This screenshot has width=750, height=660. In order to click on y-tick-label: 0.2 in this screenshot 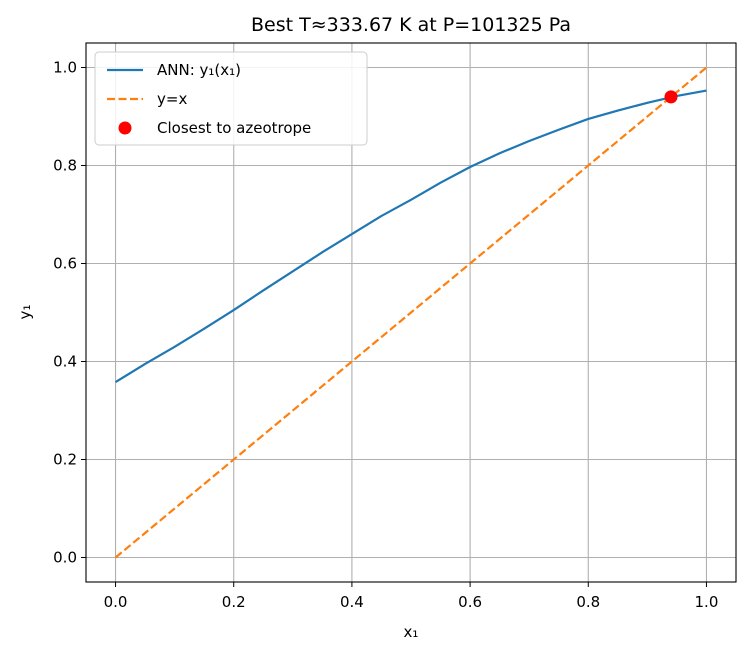, I will do `click(65, 460)`.